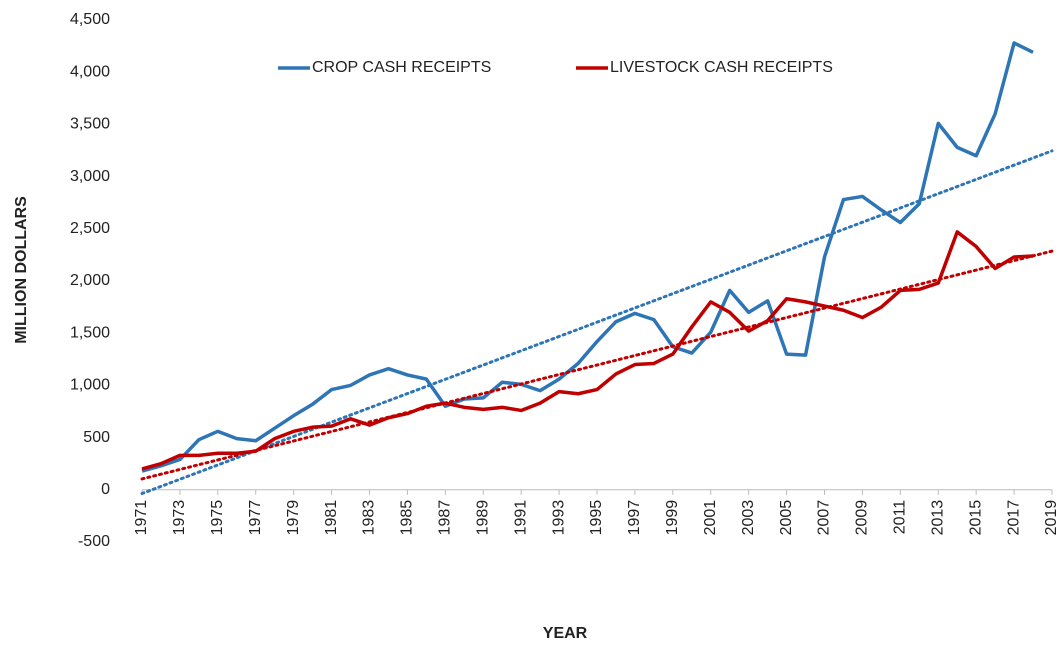  I want to click on x-tick-label: 1987, so click(445, 518).